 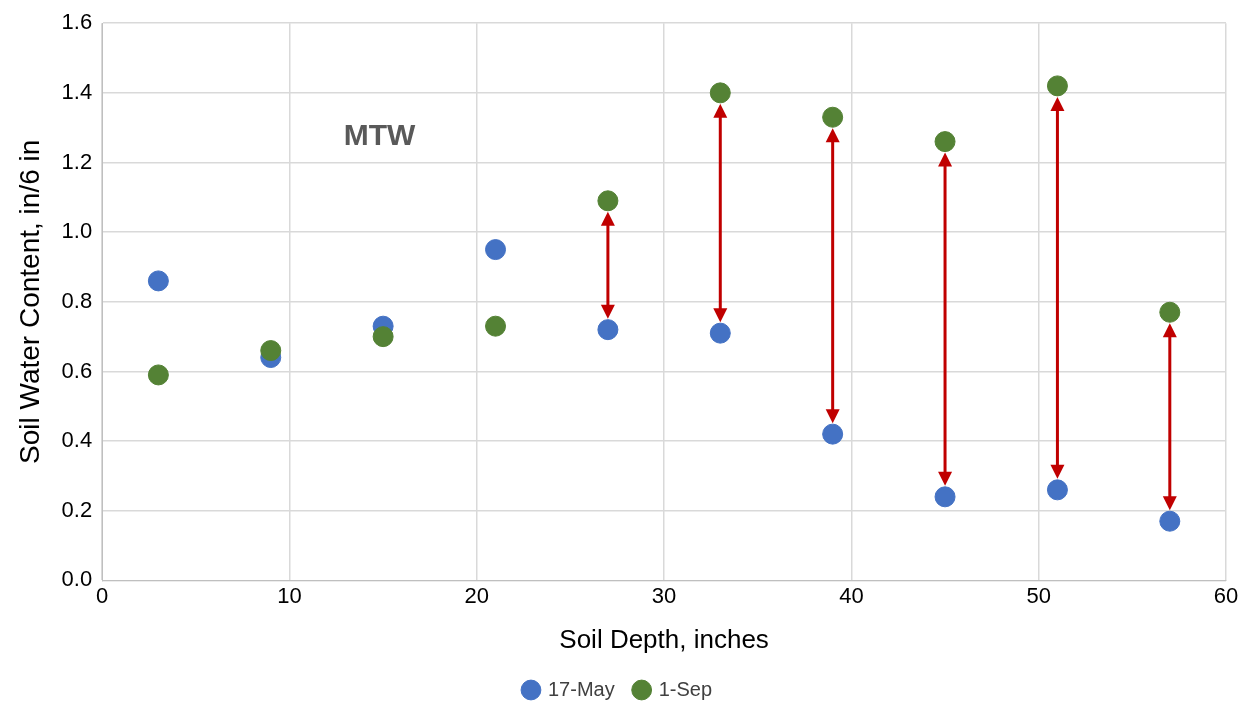 What do you see at coordinates (664, 638) in the screenshot?
I see `x-axis-title: Soil Depth, inches` at bounding box center [664, 638].